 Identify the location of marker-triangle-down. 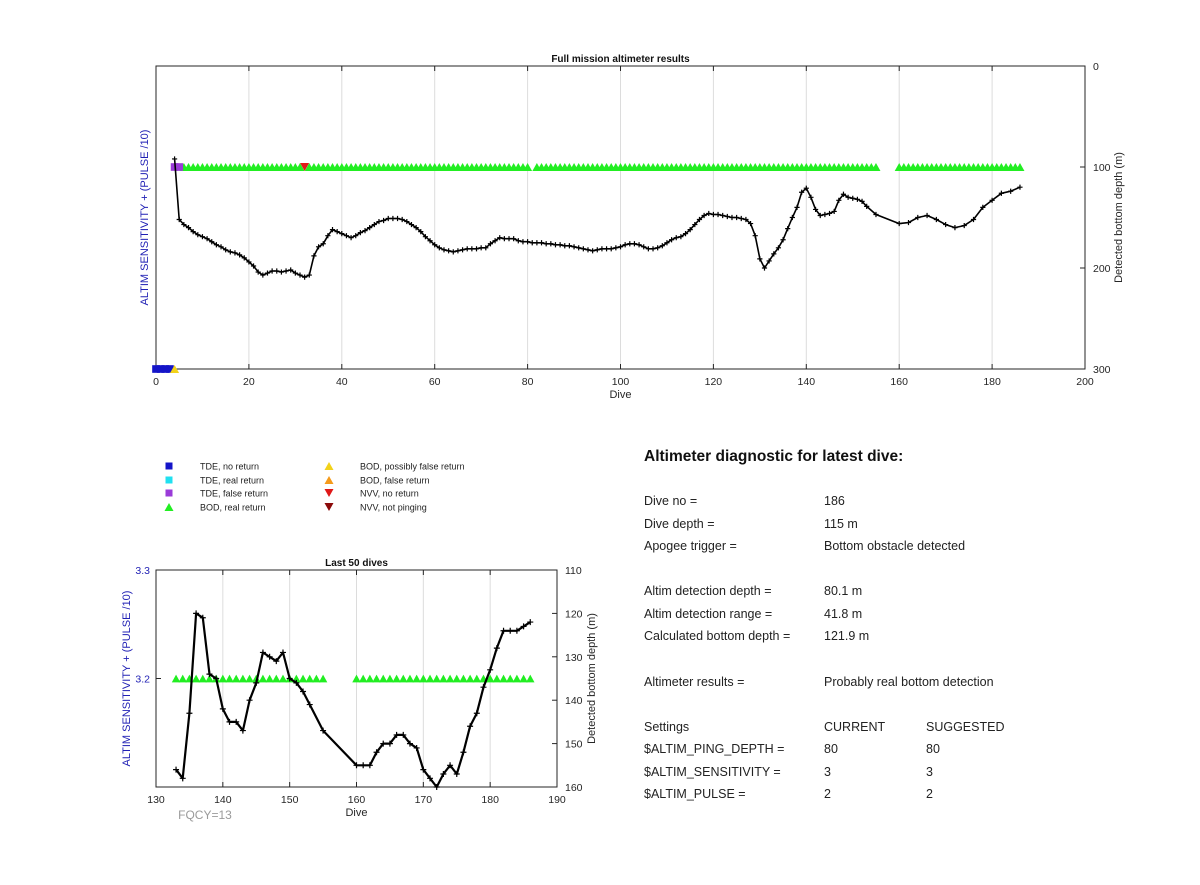
(305, 167).